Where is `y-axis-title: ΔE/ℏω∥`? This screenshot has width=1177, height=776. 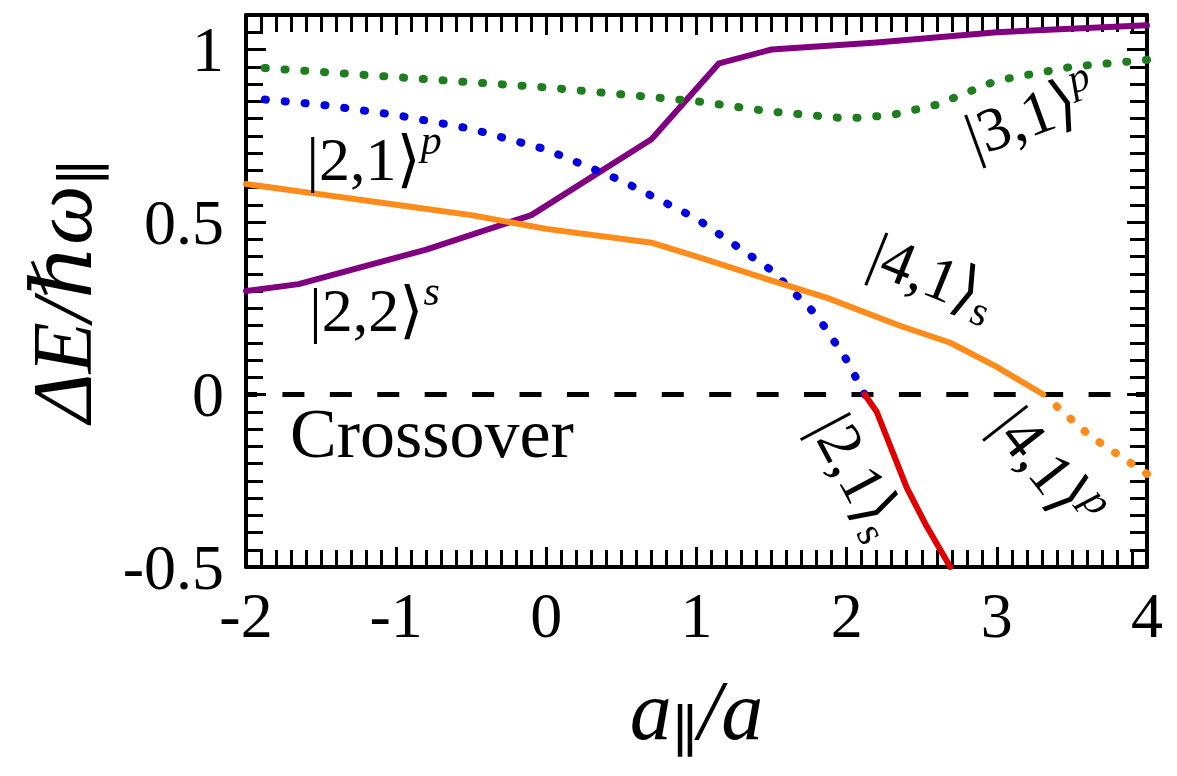 y-axis-title: ΔE/ℏω∥ is located at coordinates (65, 292).